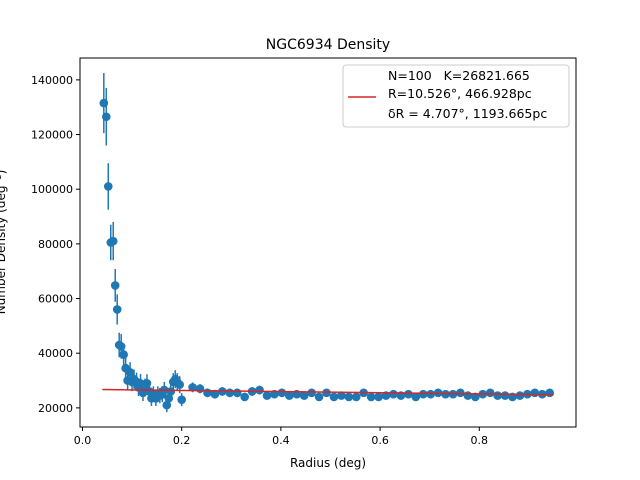  Describe the element at coordinates (55, 408) in the screenshot. I see `y-tick-label: 20000` at that location.